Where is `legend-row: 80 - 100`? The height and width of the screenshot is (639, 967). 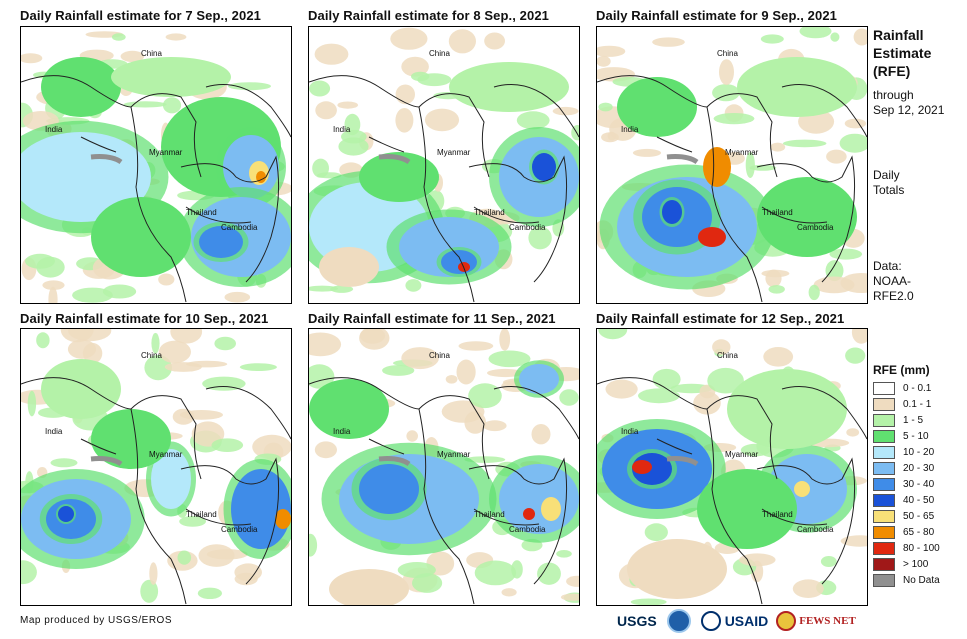
legend-row: 80 - 100 is located at coordinates (906, 548).